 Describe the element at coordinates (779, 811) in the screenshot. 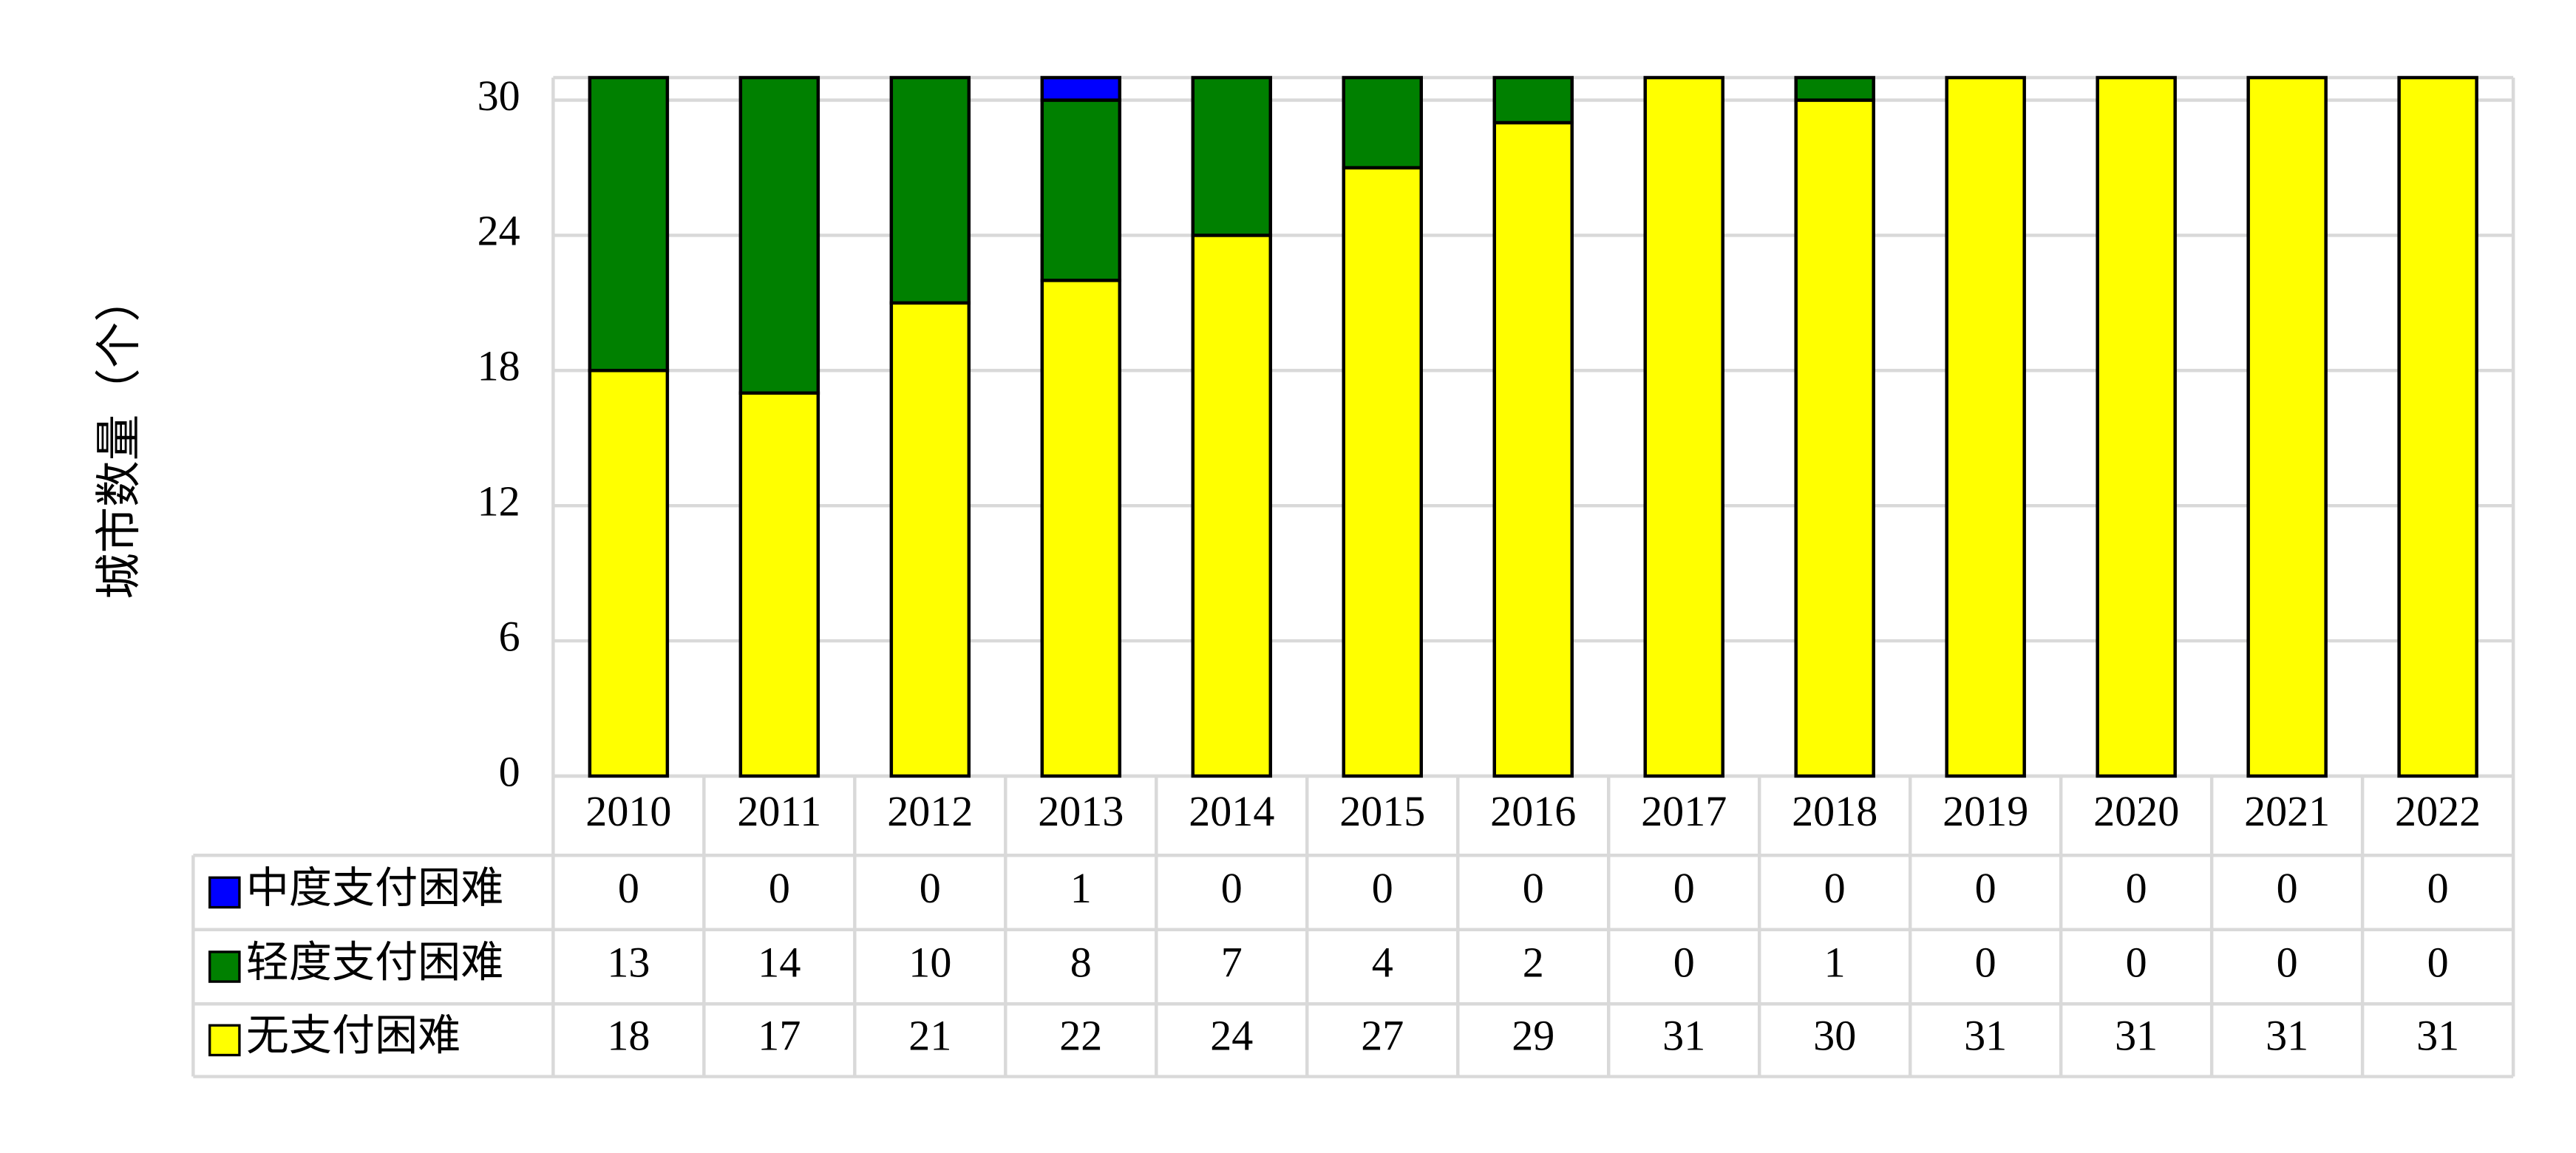

I see `x-tick-label: 2011` at that location.